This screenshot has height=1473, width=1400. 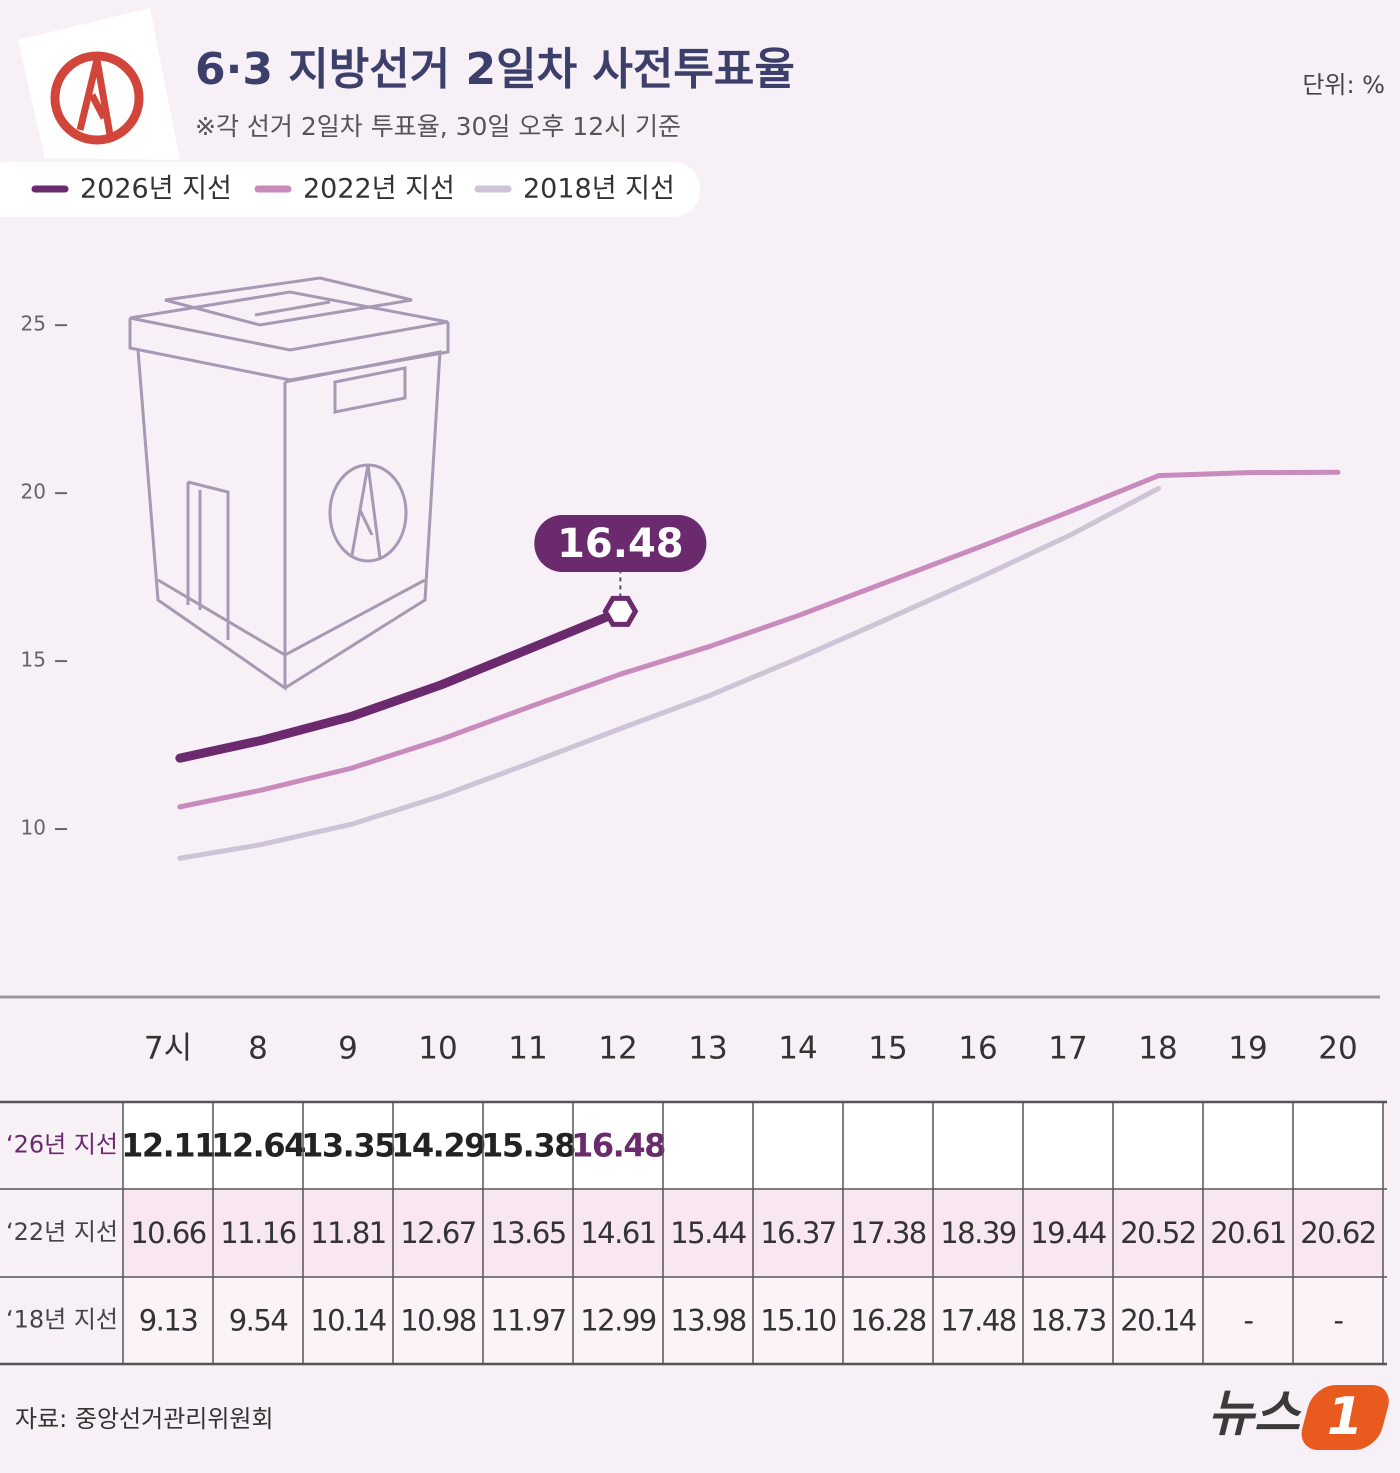 What do you see at coordinates (977, 1049) in the screenshot?
I see `x-tick-label: 16` at bounding box center [977, 1049].